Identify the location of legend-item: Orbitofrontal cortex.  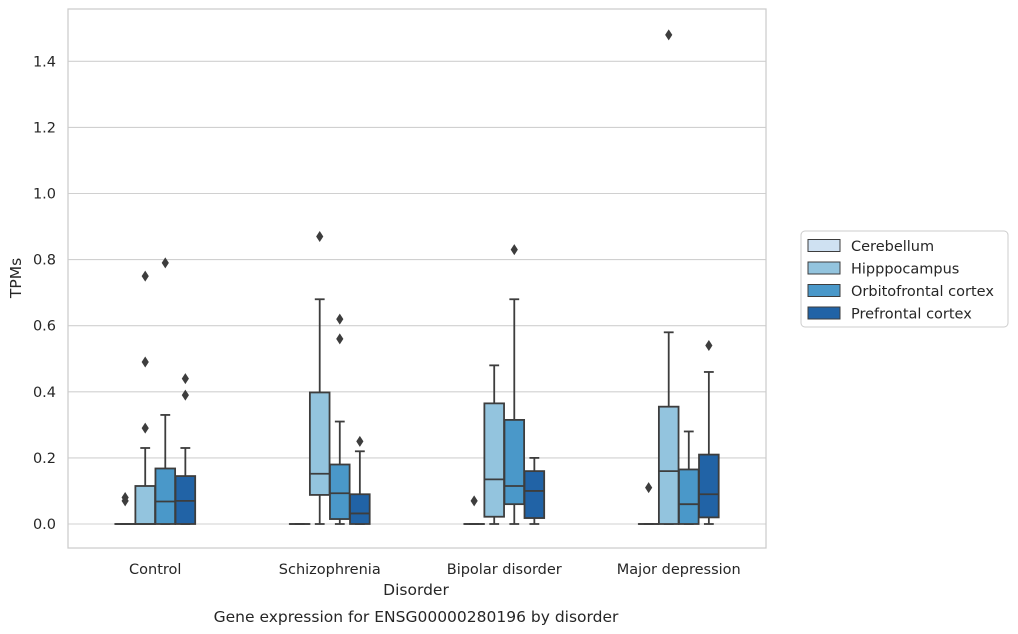
(900, 292).